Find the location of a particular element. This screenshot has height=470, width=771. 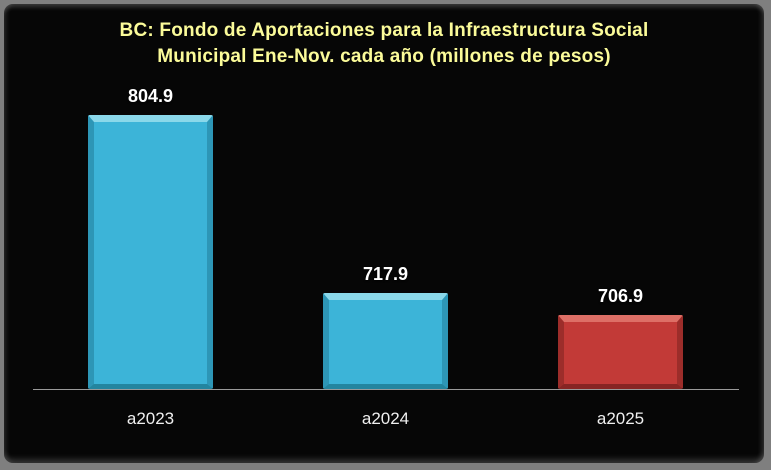

bar-a2023 is located at coordinates (150, 252).